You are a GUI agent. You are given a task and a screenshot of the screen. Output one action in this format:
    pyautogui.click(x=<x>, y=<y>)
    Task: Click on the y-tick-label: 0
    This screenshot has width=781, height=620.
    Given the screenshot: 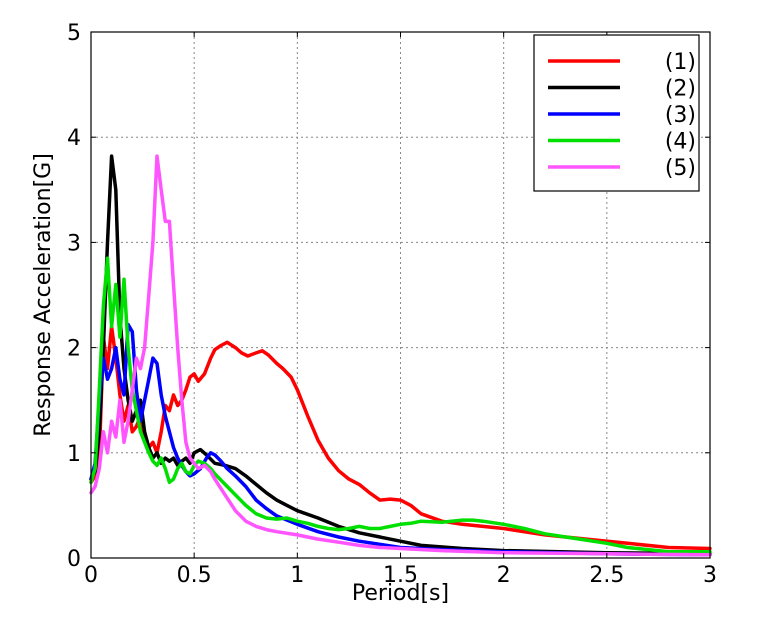 What is the action you would take?
    pyautogui.click(x=74, y=559)
    